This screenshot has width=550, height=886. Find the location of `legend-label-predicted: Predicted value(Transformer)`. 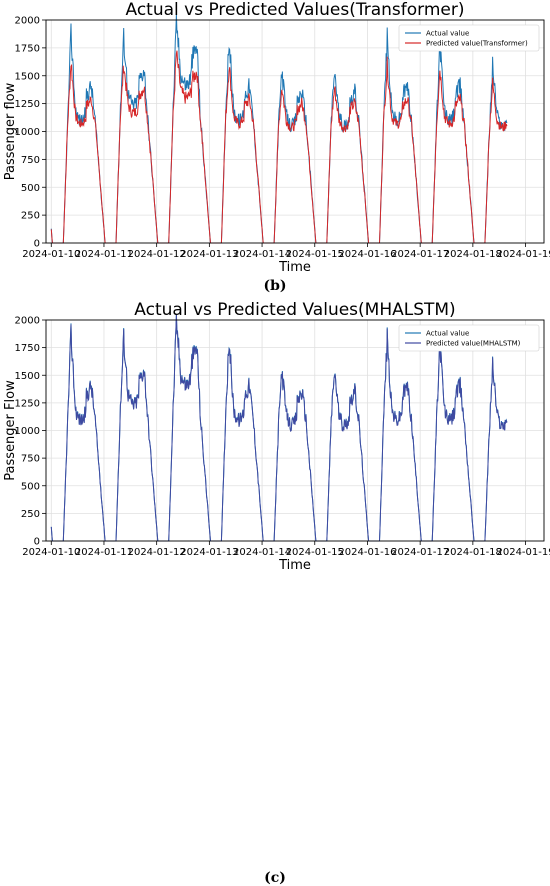

legend-label-predicted: Predicted value(Transformer) is located at coordinates (477, 44).